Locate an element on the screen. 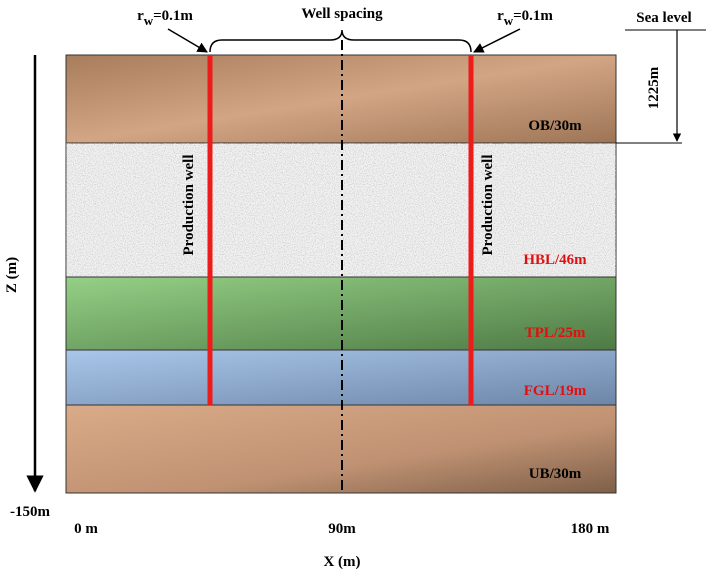  rw-right: rw=0.1m is located at coordinates (525, 18).